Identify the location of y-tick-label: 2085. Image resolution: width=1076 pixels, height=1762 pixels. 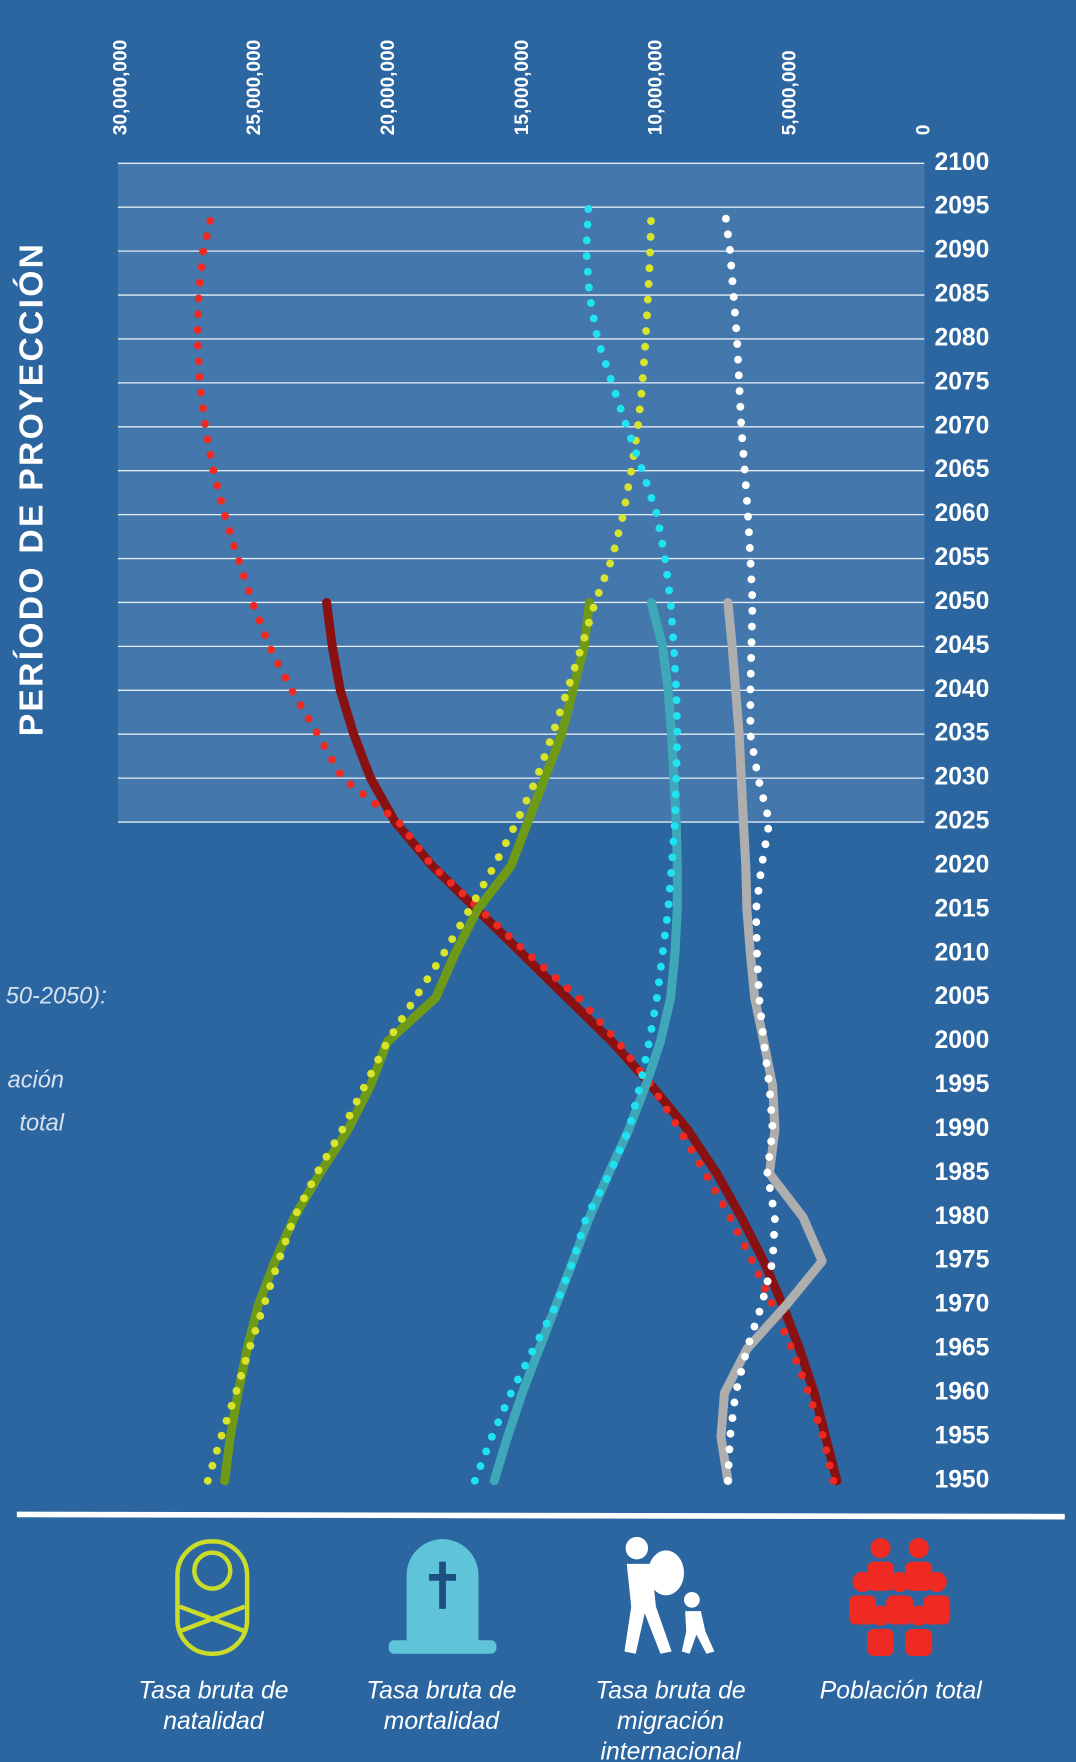
(961, 294).